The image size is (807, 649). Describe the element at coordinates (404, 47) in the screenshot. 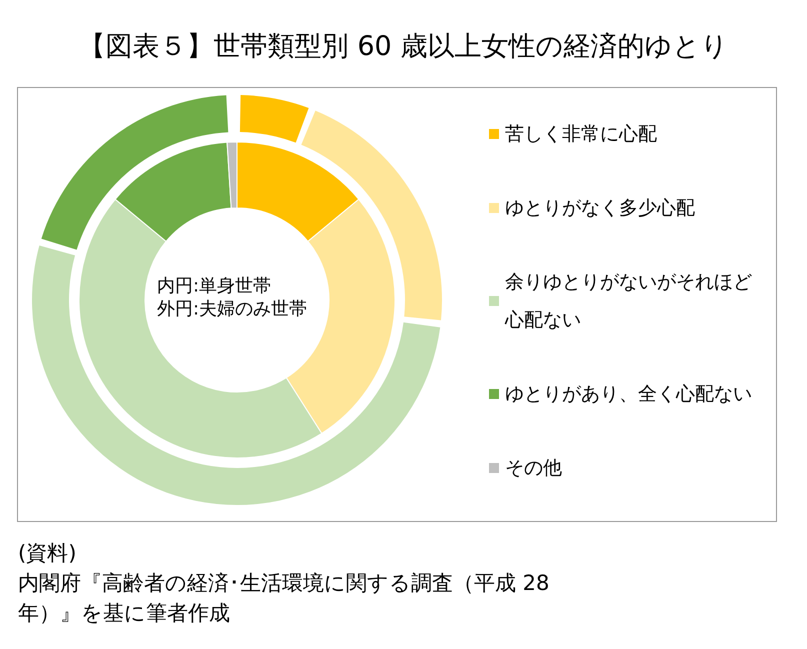

I see `chart-title: 【図表５】世帯類型別 60 歳以上女性の経済的ゆとり` at that location.